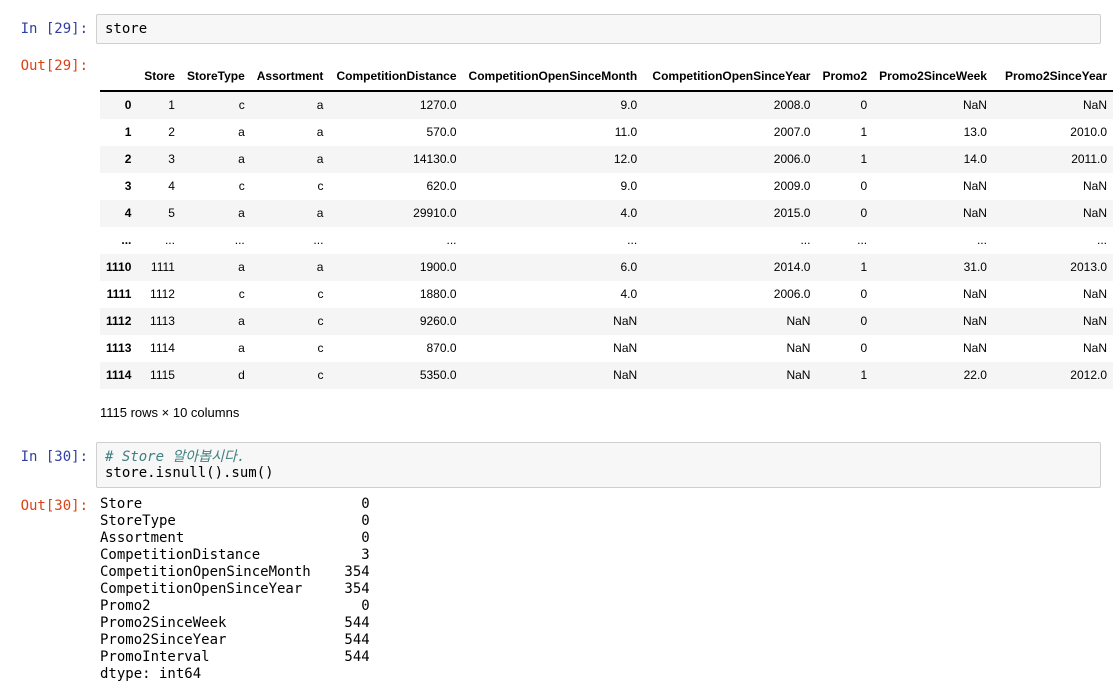 The width and height of the screenshot is (1113, 692). I want to click on table-row: 2 3 a a 14130.0 12.0 2006.0 1 14.0 2011.0, so click(606, 159).